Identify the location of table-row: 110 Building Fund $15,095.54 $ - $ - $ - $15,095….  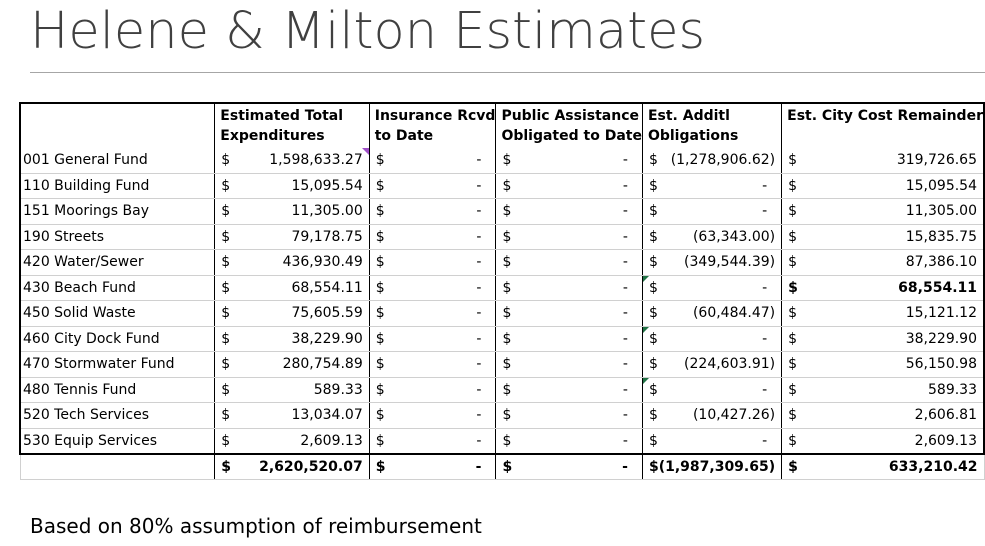
(502, 186).